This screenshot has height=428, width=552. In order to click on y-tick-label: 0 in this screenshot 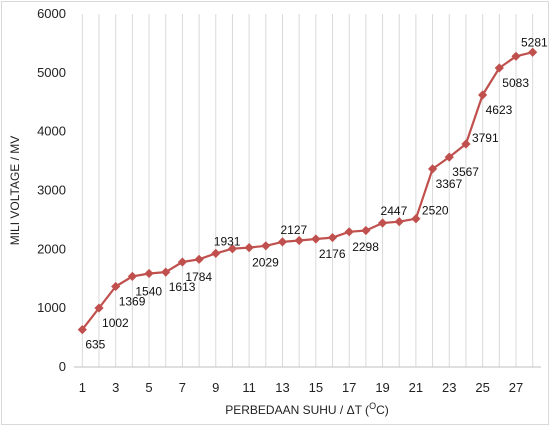, I will do `click(62, 366)`.